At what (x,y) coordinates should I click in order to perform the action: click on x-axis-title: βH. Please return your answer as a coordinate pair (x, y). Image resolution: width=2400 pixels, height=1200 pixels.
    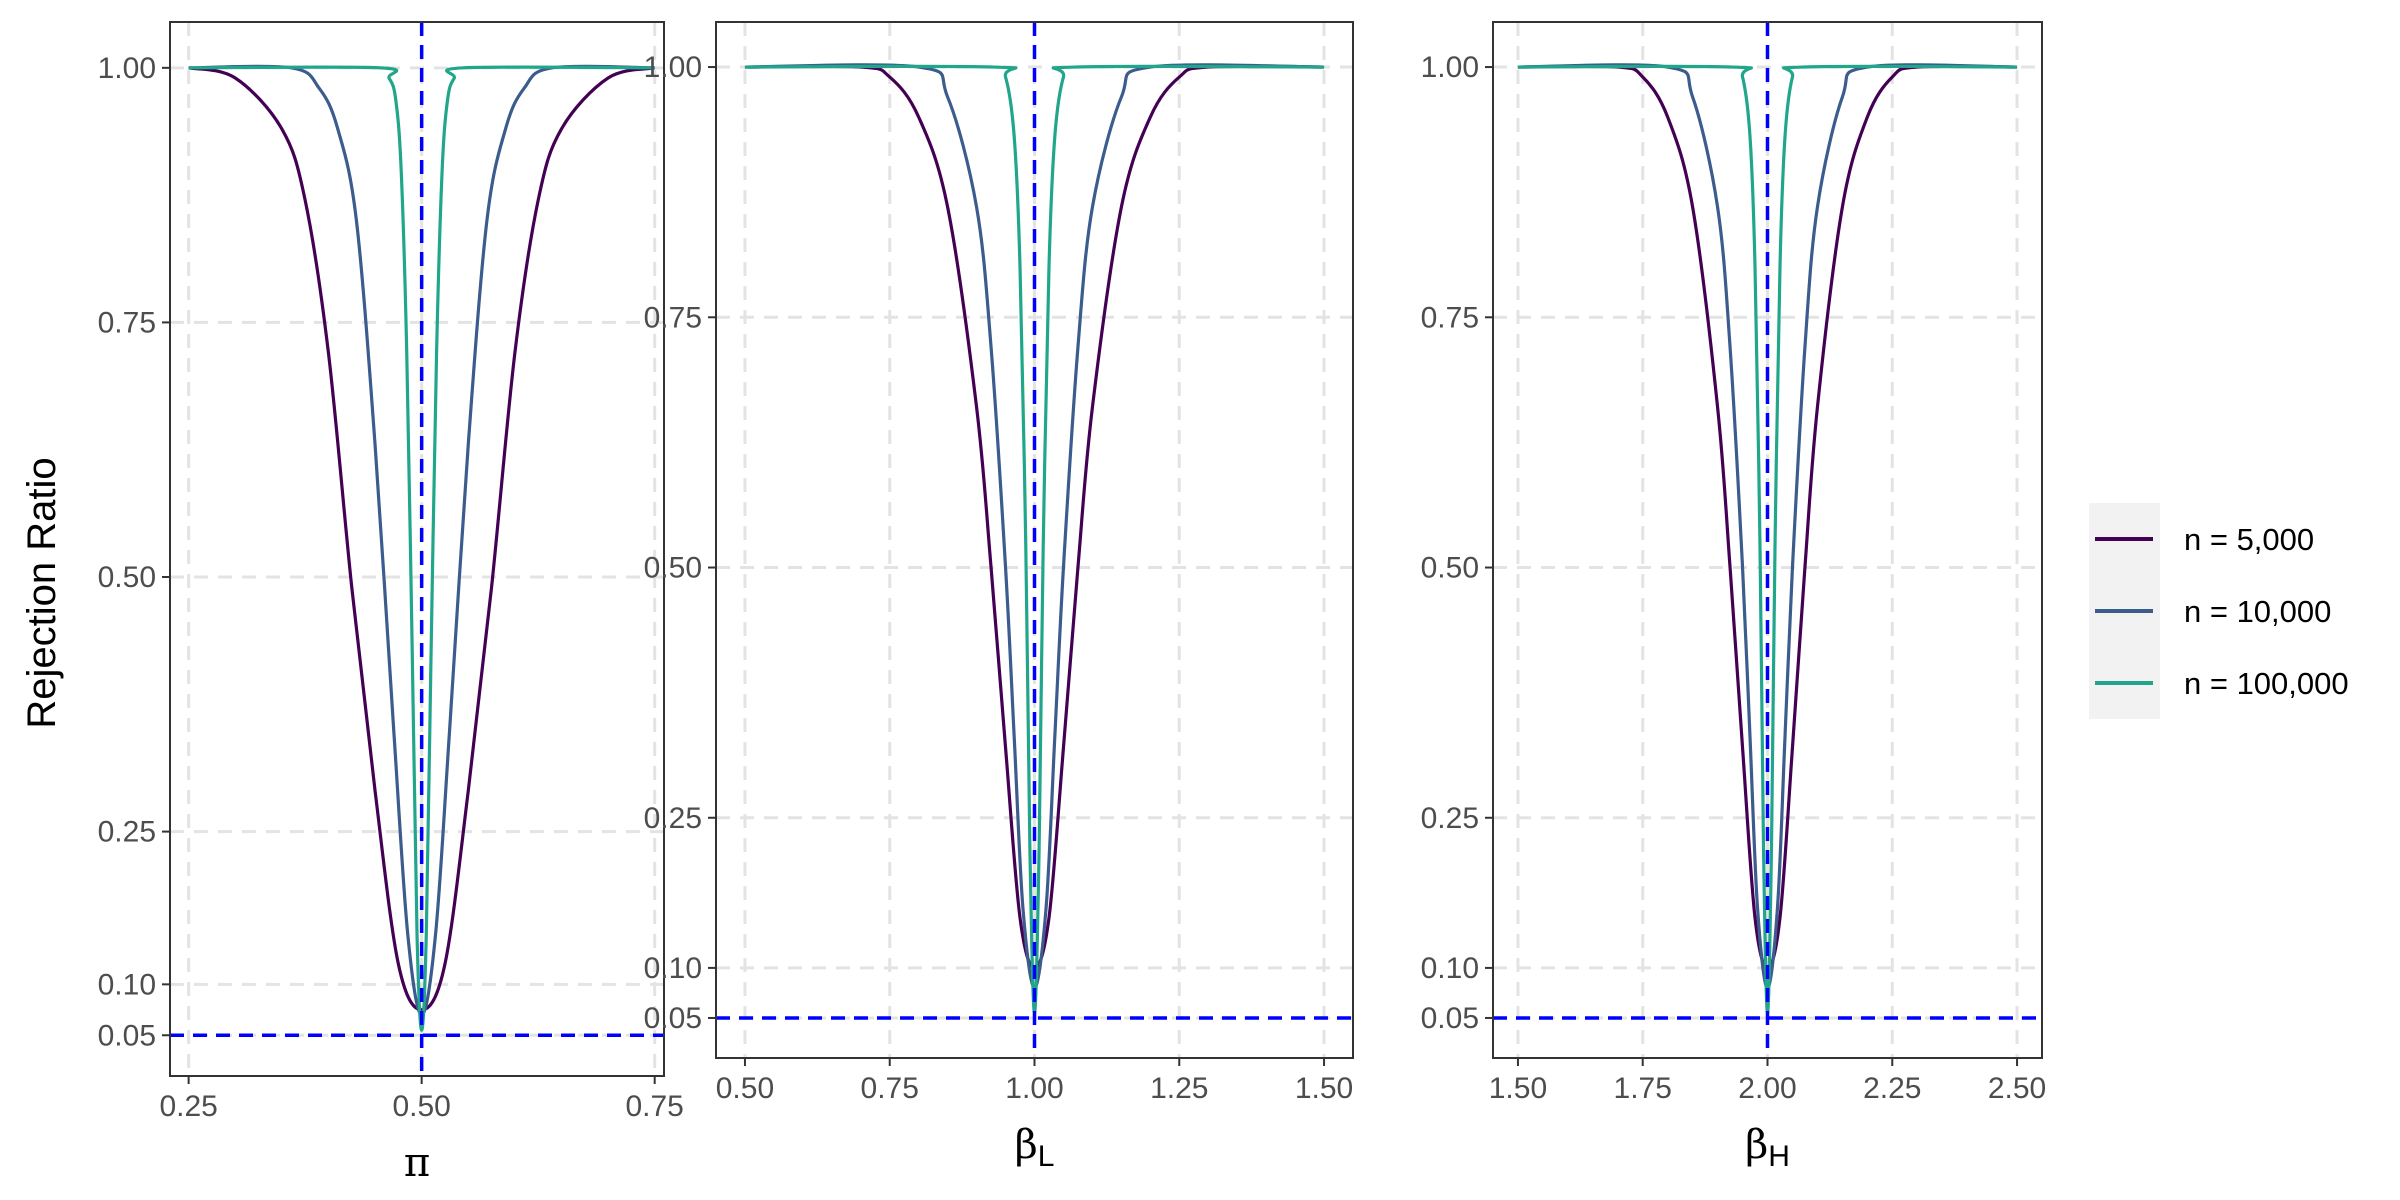
    Looking at the image, I should click on (1767, 1147).